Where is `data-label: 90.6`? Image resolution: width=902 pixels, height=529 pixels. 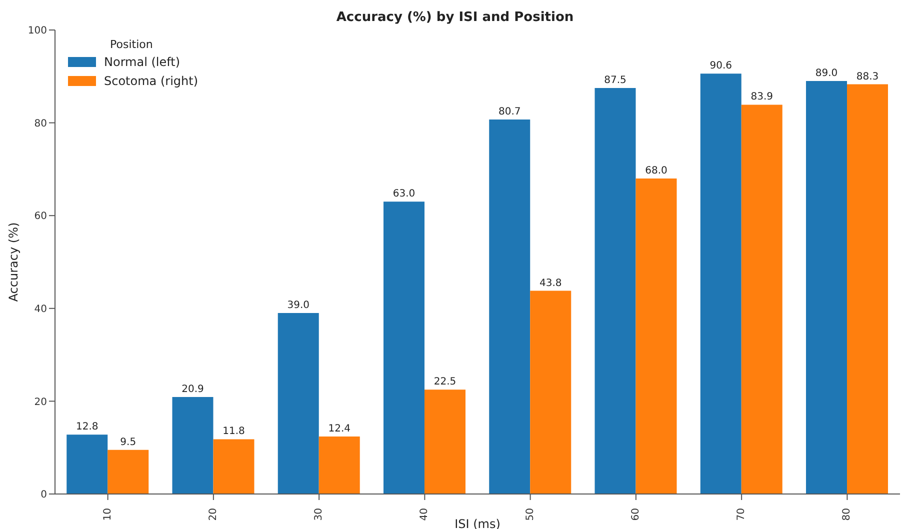
data-label: 90.6 is located at coordinates (721, 66).